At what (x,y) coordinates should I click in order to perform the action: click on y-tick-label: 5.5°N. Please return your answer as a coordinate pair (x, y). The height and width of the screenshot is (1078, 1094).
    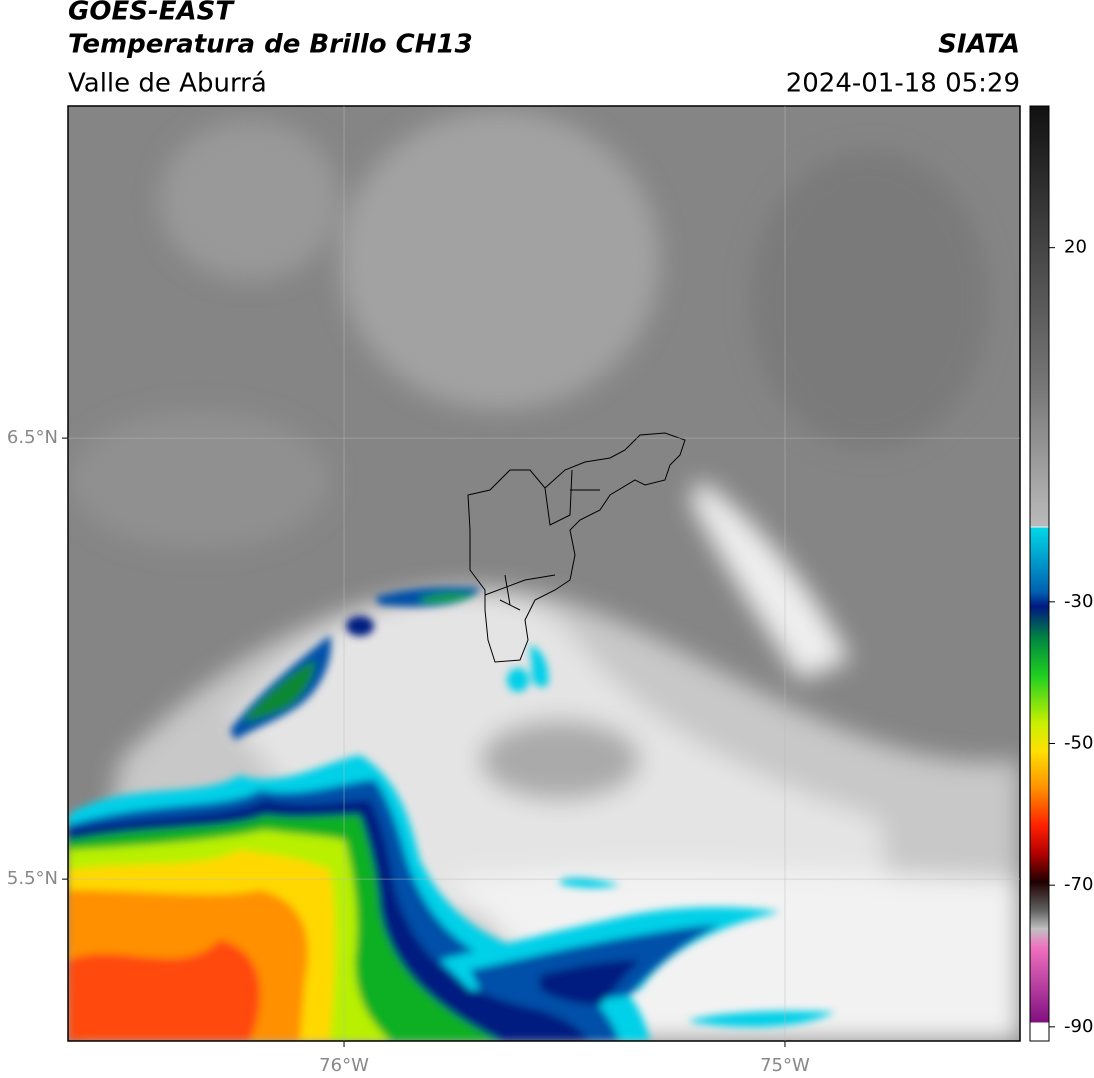
    Looking at the image, I should click on (32, 878).